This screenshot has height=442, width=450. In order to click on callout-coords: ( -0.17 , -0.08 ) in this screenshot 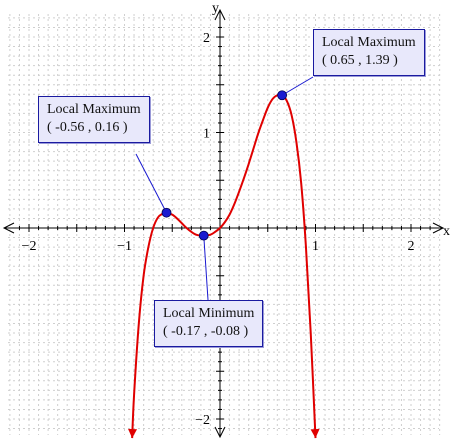, I will do `click(206, 331)`.